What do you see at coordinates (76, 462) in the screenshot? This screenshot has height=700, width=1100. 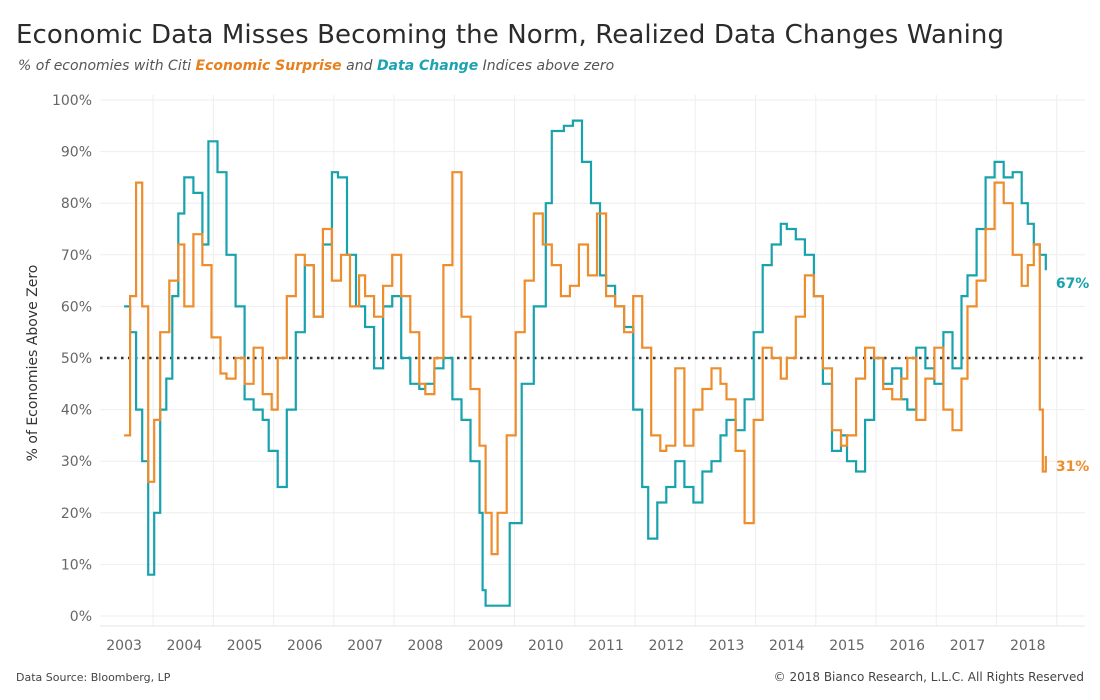 I see `y-tick-label: 30%` at bounding box center [76, 462].